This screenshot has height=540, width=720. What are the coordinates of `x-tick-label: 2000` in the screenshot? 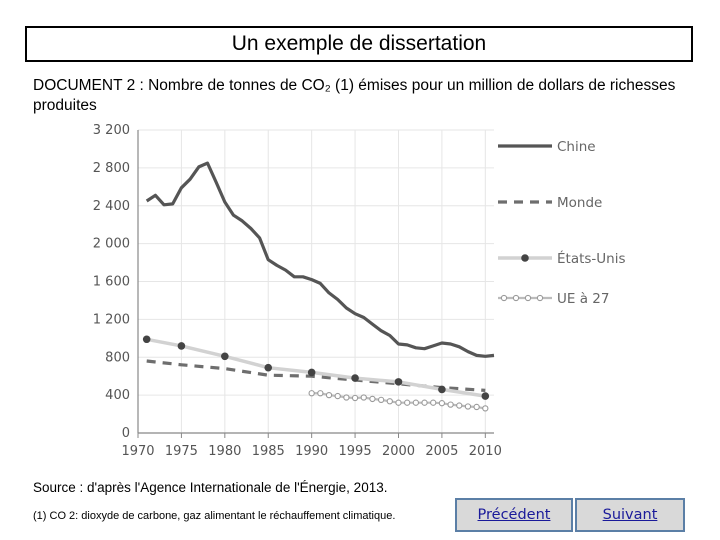 It's located at (398, 451).